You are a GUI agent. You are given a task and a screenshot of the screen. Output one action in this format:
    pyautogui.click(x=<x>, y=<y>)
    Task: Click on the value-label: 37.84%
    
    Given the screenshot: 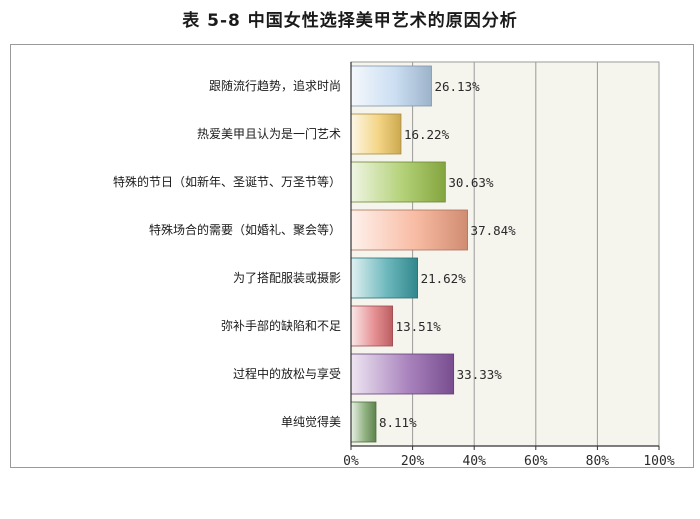 What is the action you would take?
    pyautogui.click(x=494, y=230)
    